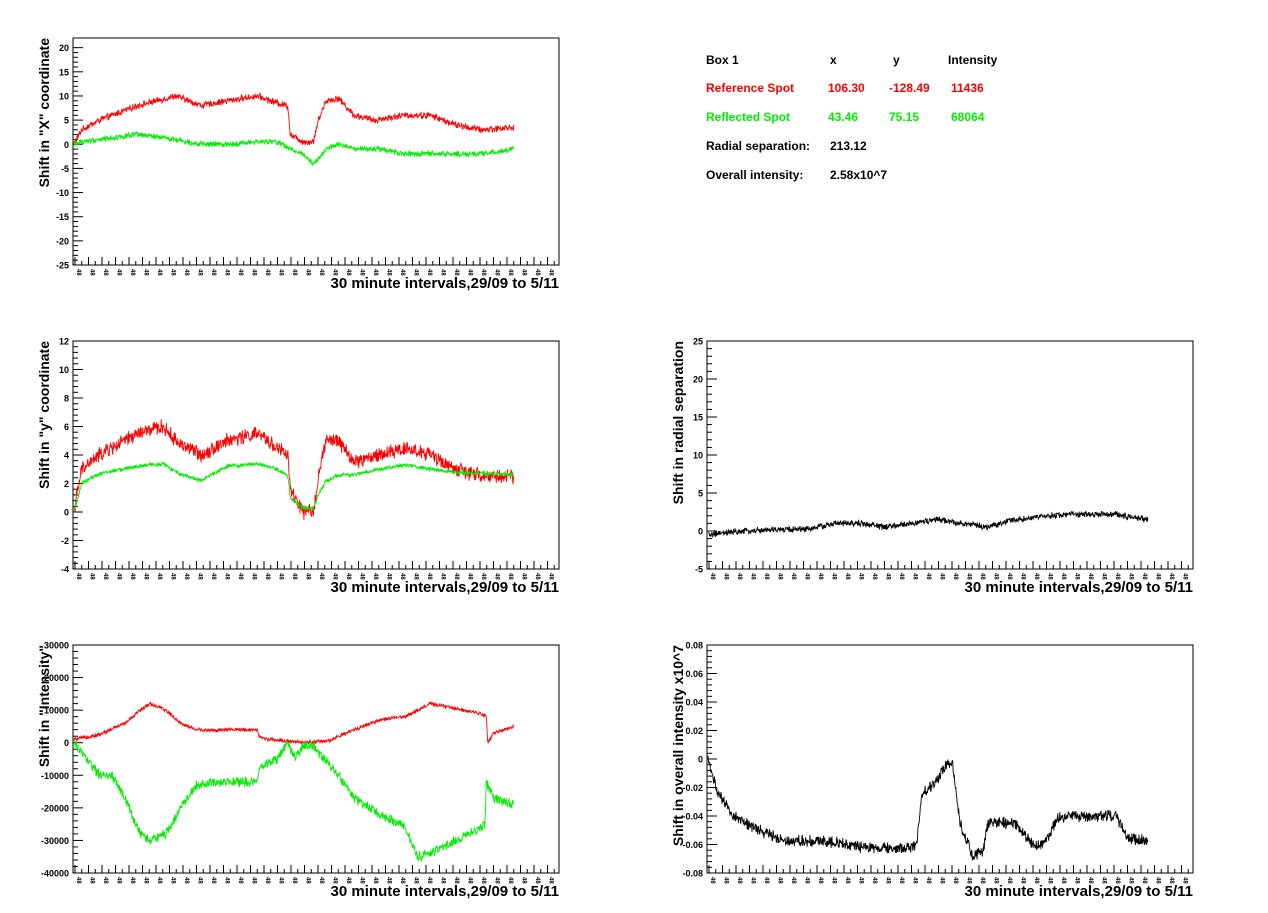 This screenshot has height=913, width=1268. Describe the element at coordinates (904, 117) in the screenshot. I see `info-refl-y: 75.15` at that location.